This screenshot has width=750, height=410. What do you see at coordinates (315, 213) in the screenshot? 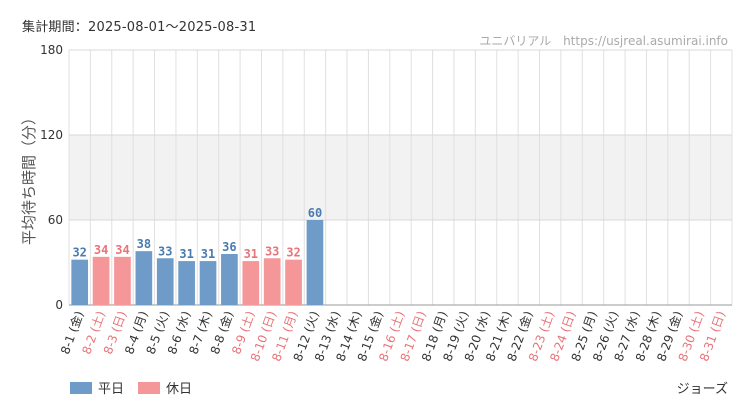
I see `data-label: 60` at bounding box center [315, 213].